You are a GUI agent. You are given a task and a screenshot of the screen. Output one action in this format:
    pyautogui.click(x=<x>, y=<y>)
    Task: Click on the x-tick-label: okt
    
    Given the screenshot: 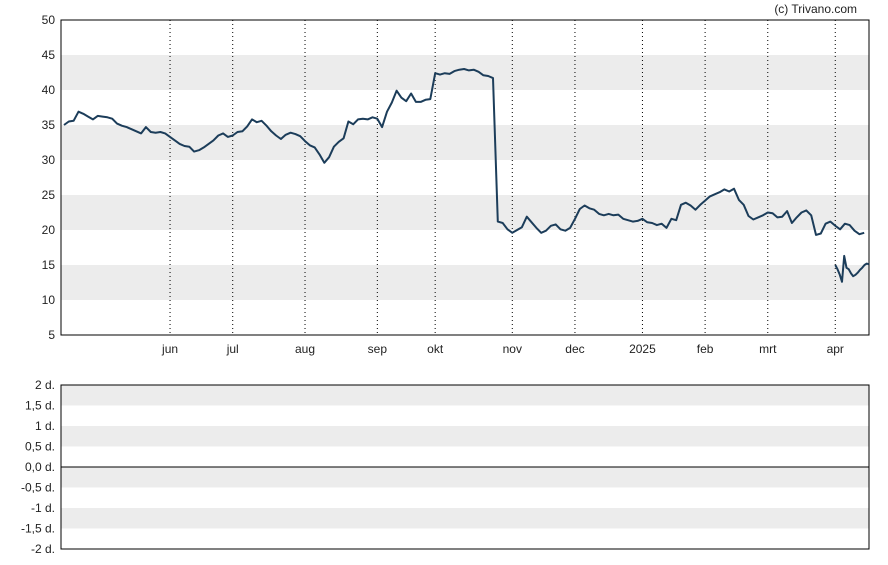 What is the action you would take?
    pyautogui.click(x=435, y=349)
    